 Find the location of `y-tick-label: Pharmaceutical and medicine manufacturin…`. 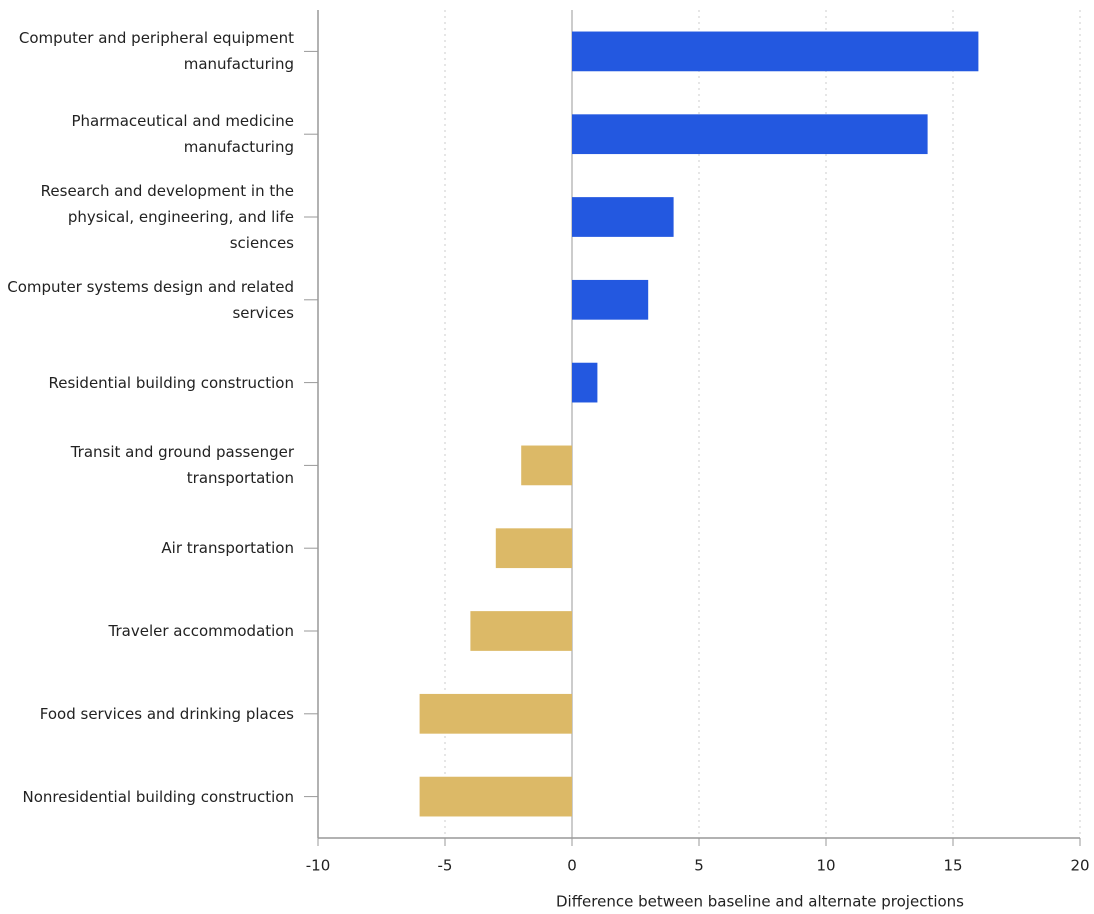

y-tick-label: Pharmaceutical and medicine manufacturin… is located at coordinates (182, 134).